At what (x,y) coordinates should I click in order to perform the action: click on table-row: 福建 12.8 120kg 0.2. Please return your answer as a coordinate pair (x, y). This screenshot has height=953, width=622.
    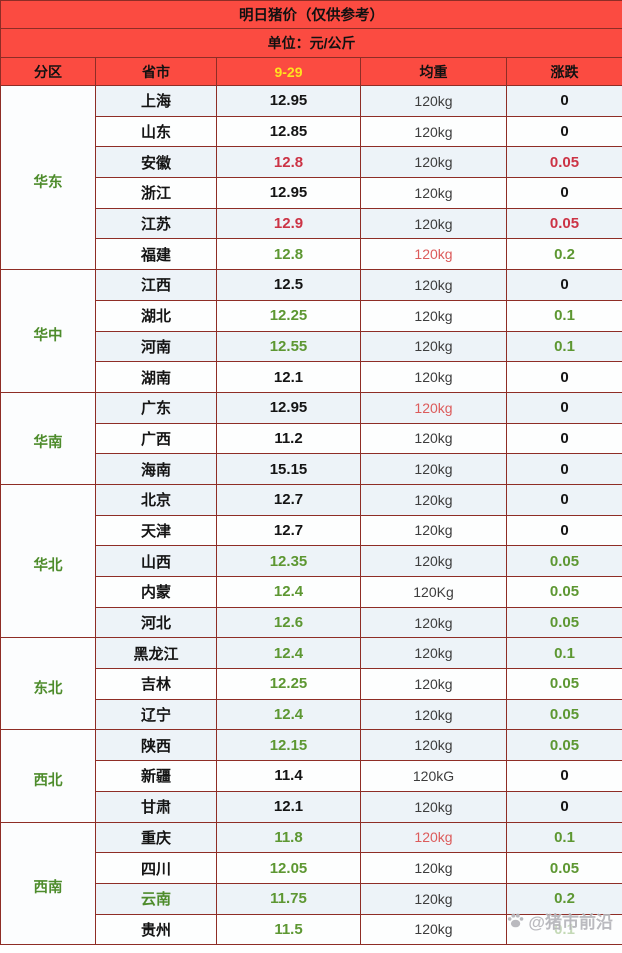
    Looking at the image, I should click on (311, 254).